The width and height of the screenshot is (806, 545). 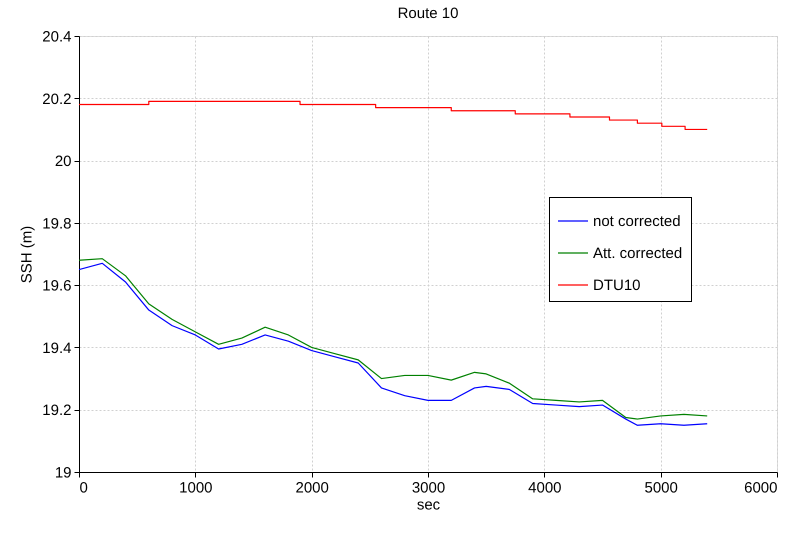 I want to click on y-tick-label: 19.4, so click(x=57, y=348).